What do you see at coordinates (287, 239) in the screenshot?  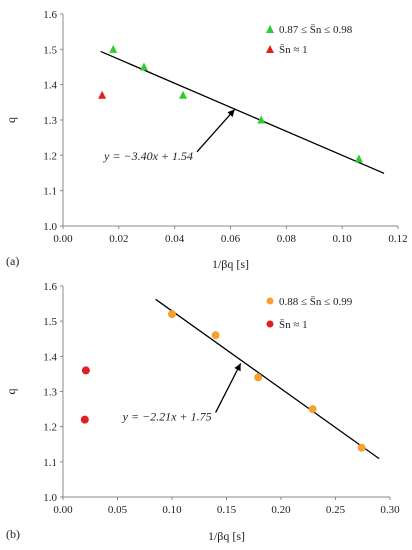 I see `x-tick-label: 0.08` at bounding box center [287, 239].